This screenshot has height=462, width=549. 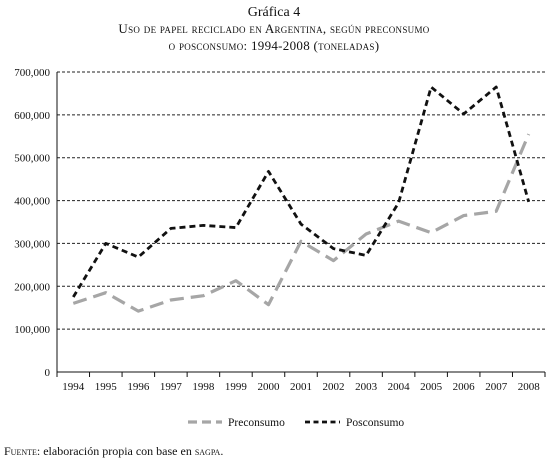 I want to click on x-tick-label: 1998, so click(x=203, y=387).